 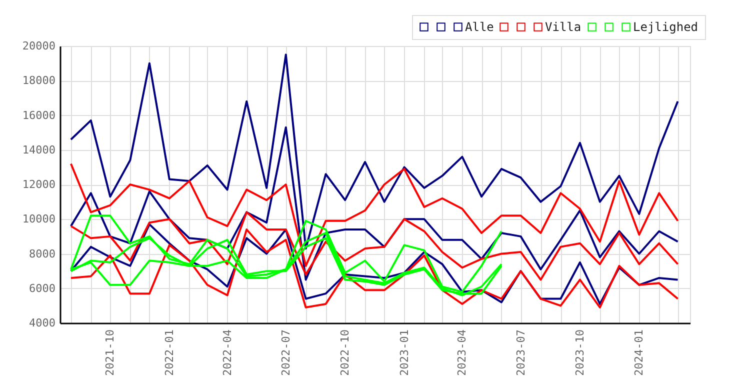 I want to click on x-tick-label: 2022-10, so click(x=345, y=353).